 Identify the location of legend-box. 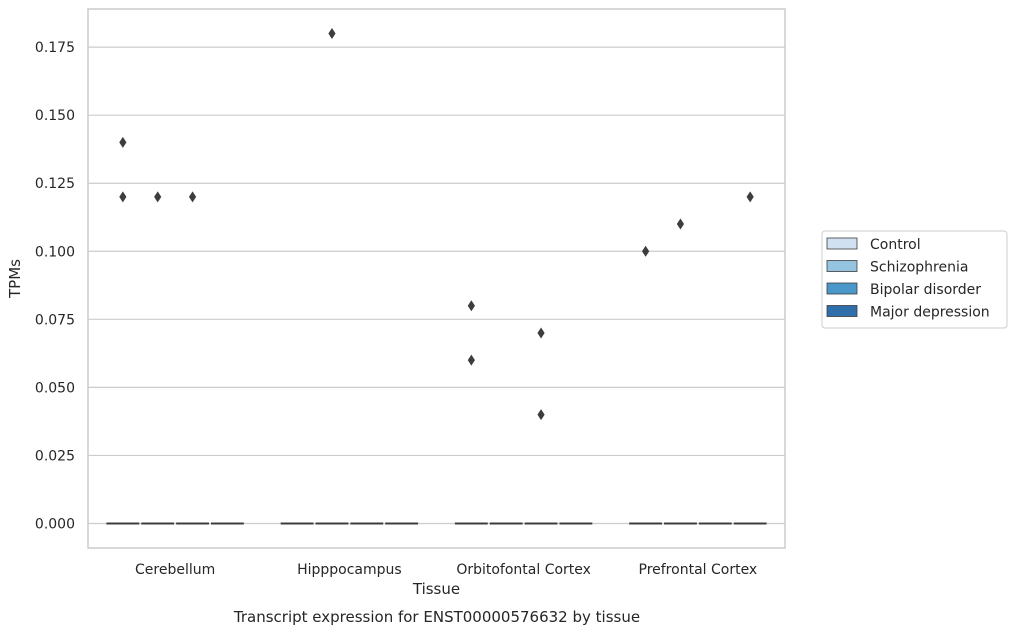
(914, 279).